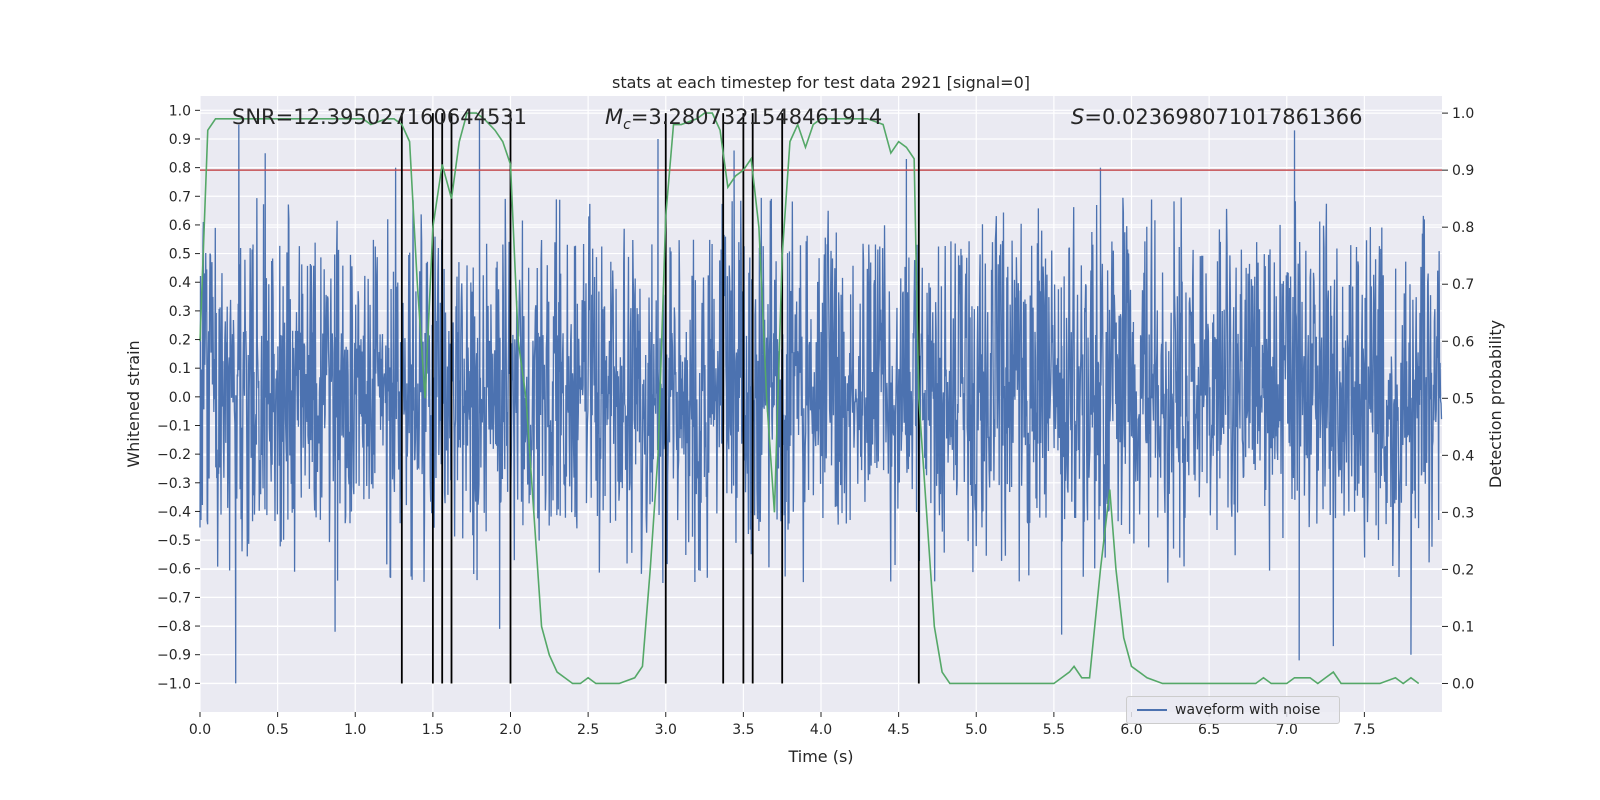 Image resolution: width=1600 pixels, height=800 pixels. Describe the element at coordinates (174, 426) in the screenshot. I see `y-left-tick-label-11: −0.1` at that location.